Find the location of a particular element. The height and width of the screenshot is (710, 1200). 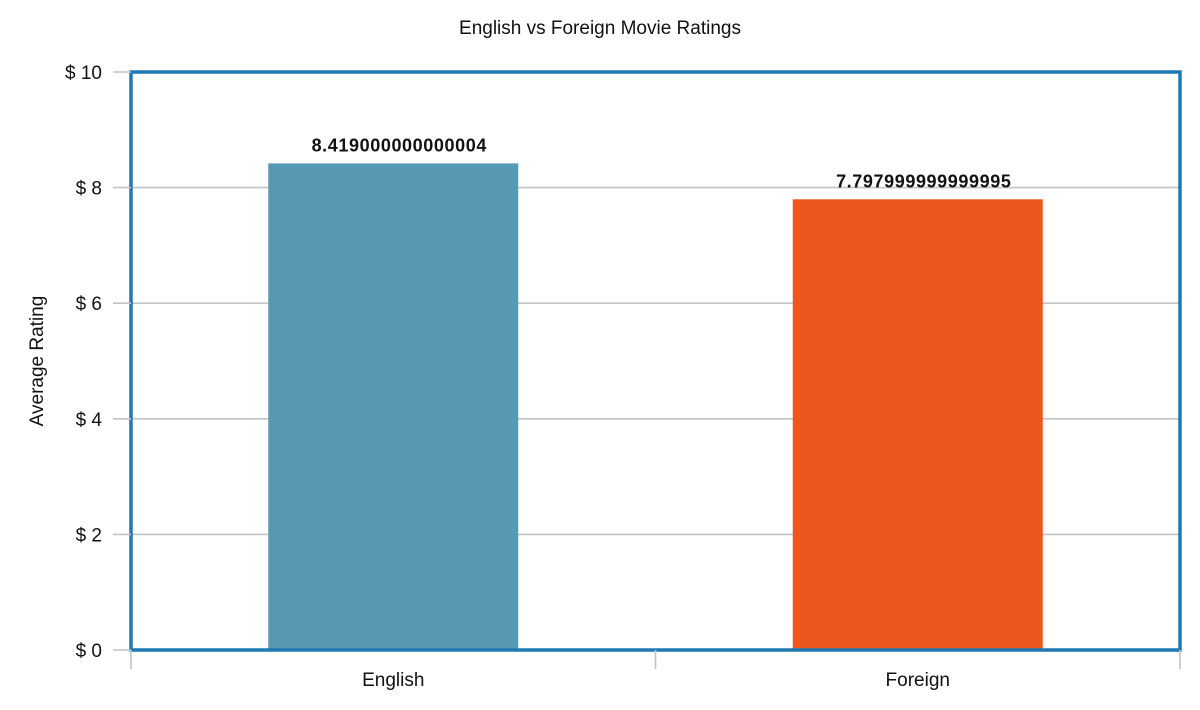

bar-english is located at coordinates (393, 406).